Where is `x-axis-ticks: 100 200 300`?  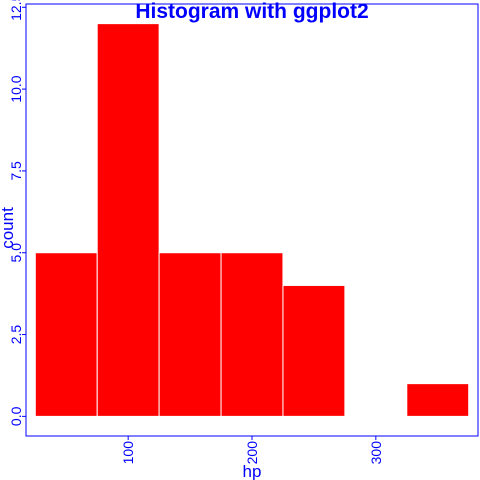 x-axis-ticks: 100 200 300 is located at coordinates (252, 450).